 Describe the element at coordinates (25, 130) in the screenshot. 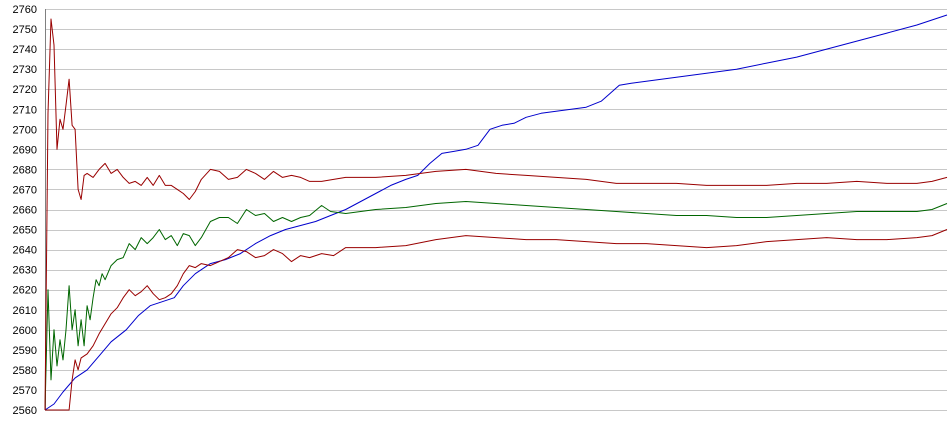

I see `y-tick-label: 2700` at that location.